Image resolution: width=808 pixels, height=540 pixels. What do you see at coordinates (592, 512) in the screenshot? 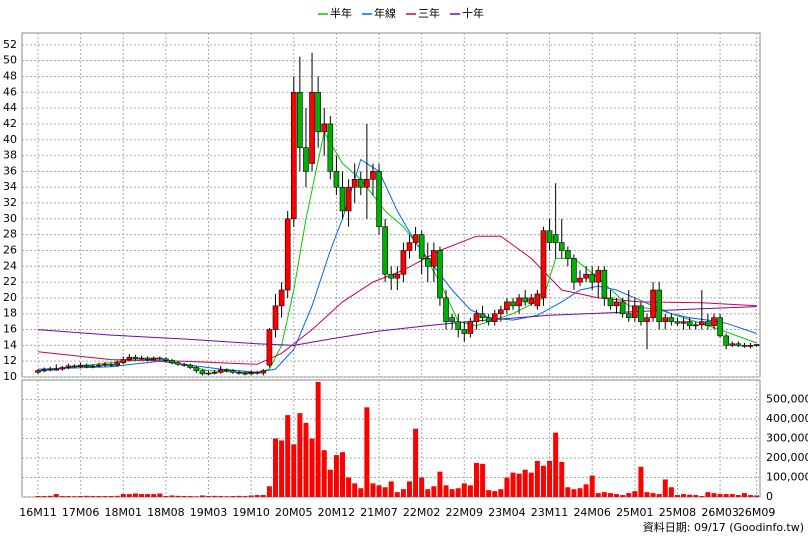
I see `x-tick-label: 24M06` at bounding box center [592, 512].